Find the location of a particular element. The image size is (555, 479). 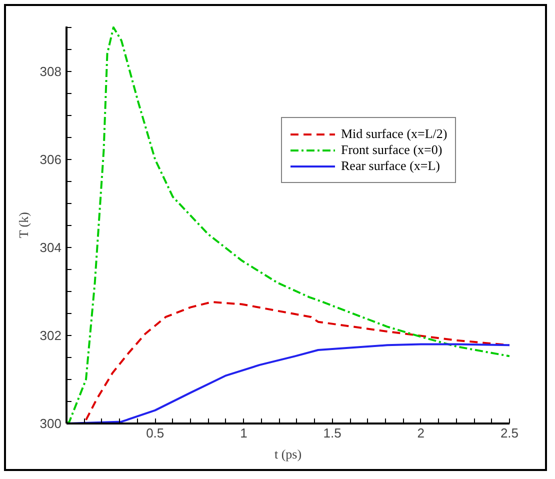

y-tick-label: 300 is located at coordinates (51, 423).